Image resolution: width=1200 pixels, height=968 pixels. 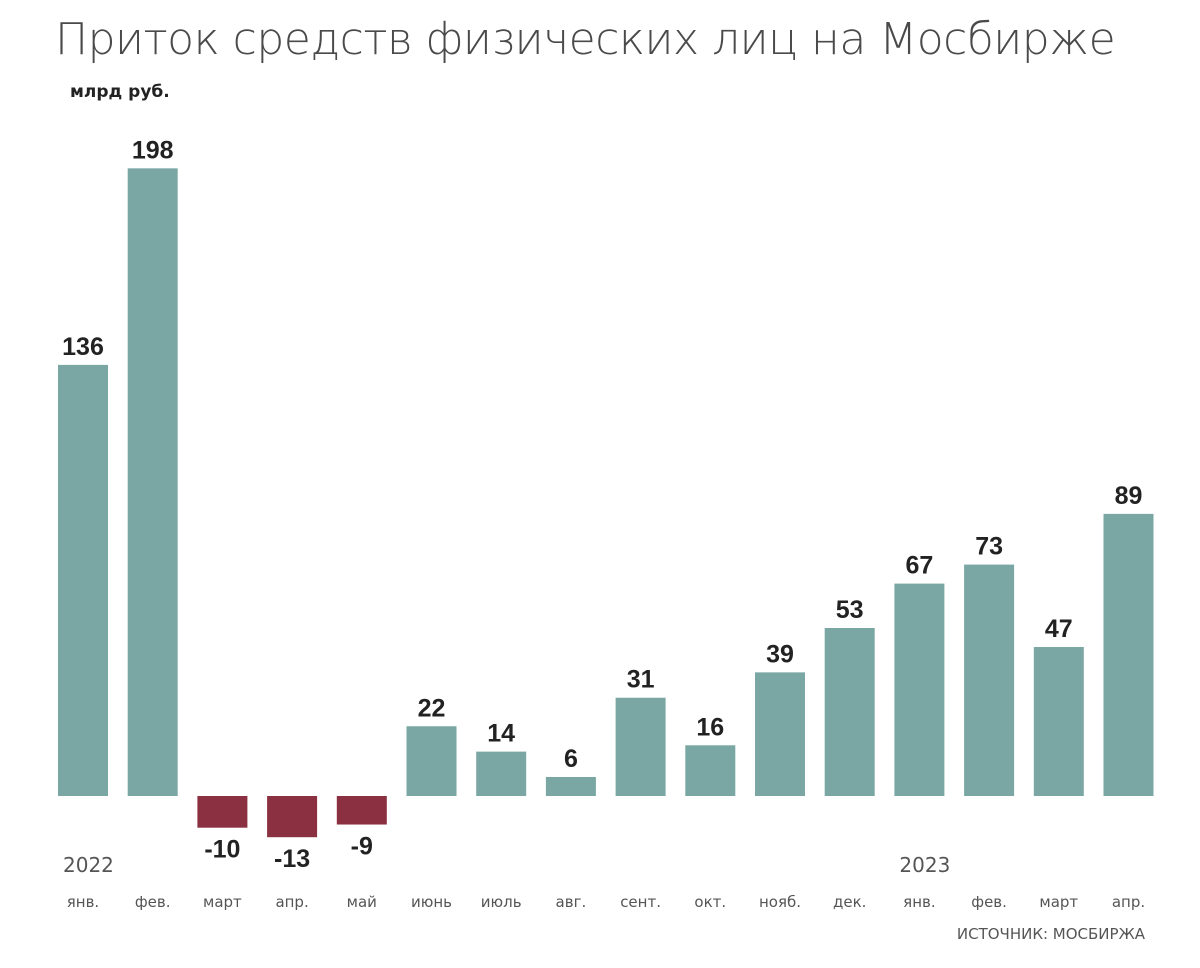 What do you see at coordinates (292, 859) in the screenshot?
I see `data-label: -13` at bounding box center [292, 859].